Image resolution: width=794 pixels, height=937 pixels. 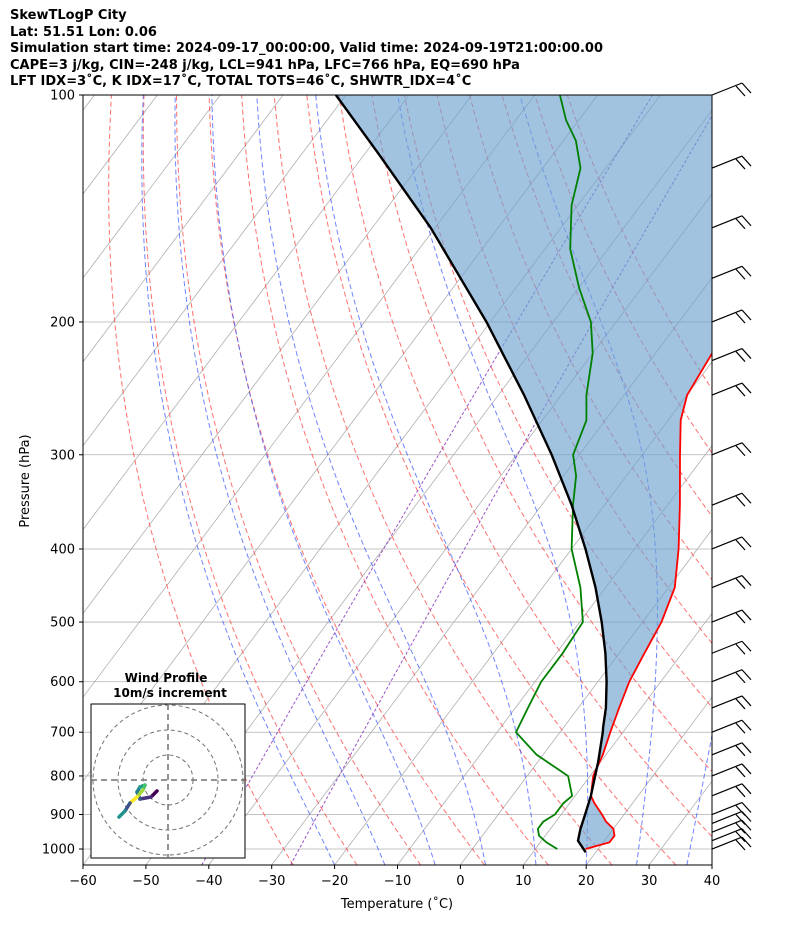 I want to click on y-tick-label: 400, so click(x=62, y=549).